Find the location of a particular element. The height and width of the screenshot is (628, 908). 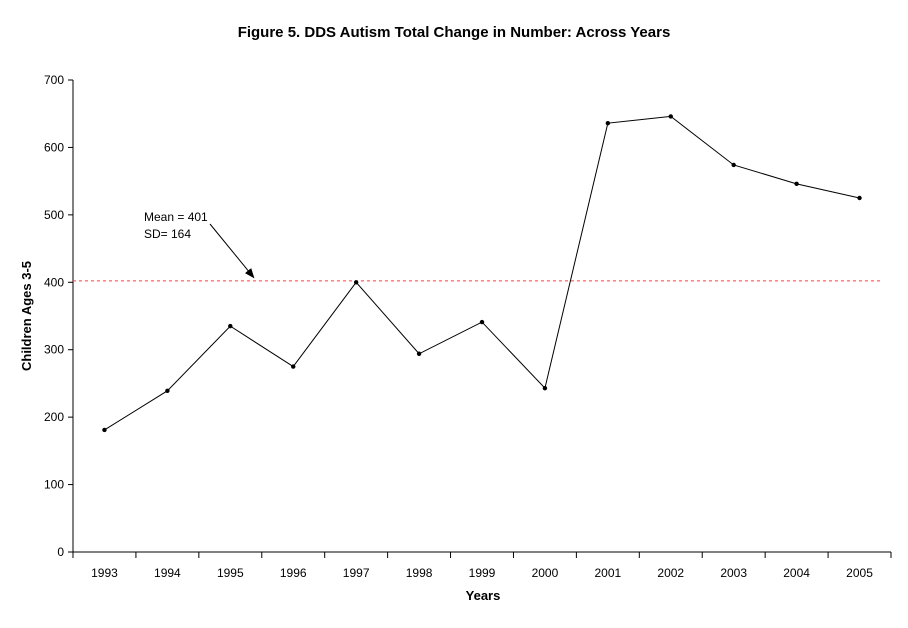

annotation-group: Mean = 401 SD= 164 is located at coordinates (199, 244).